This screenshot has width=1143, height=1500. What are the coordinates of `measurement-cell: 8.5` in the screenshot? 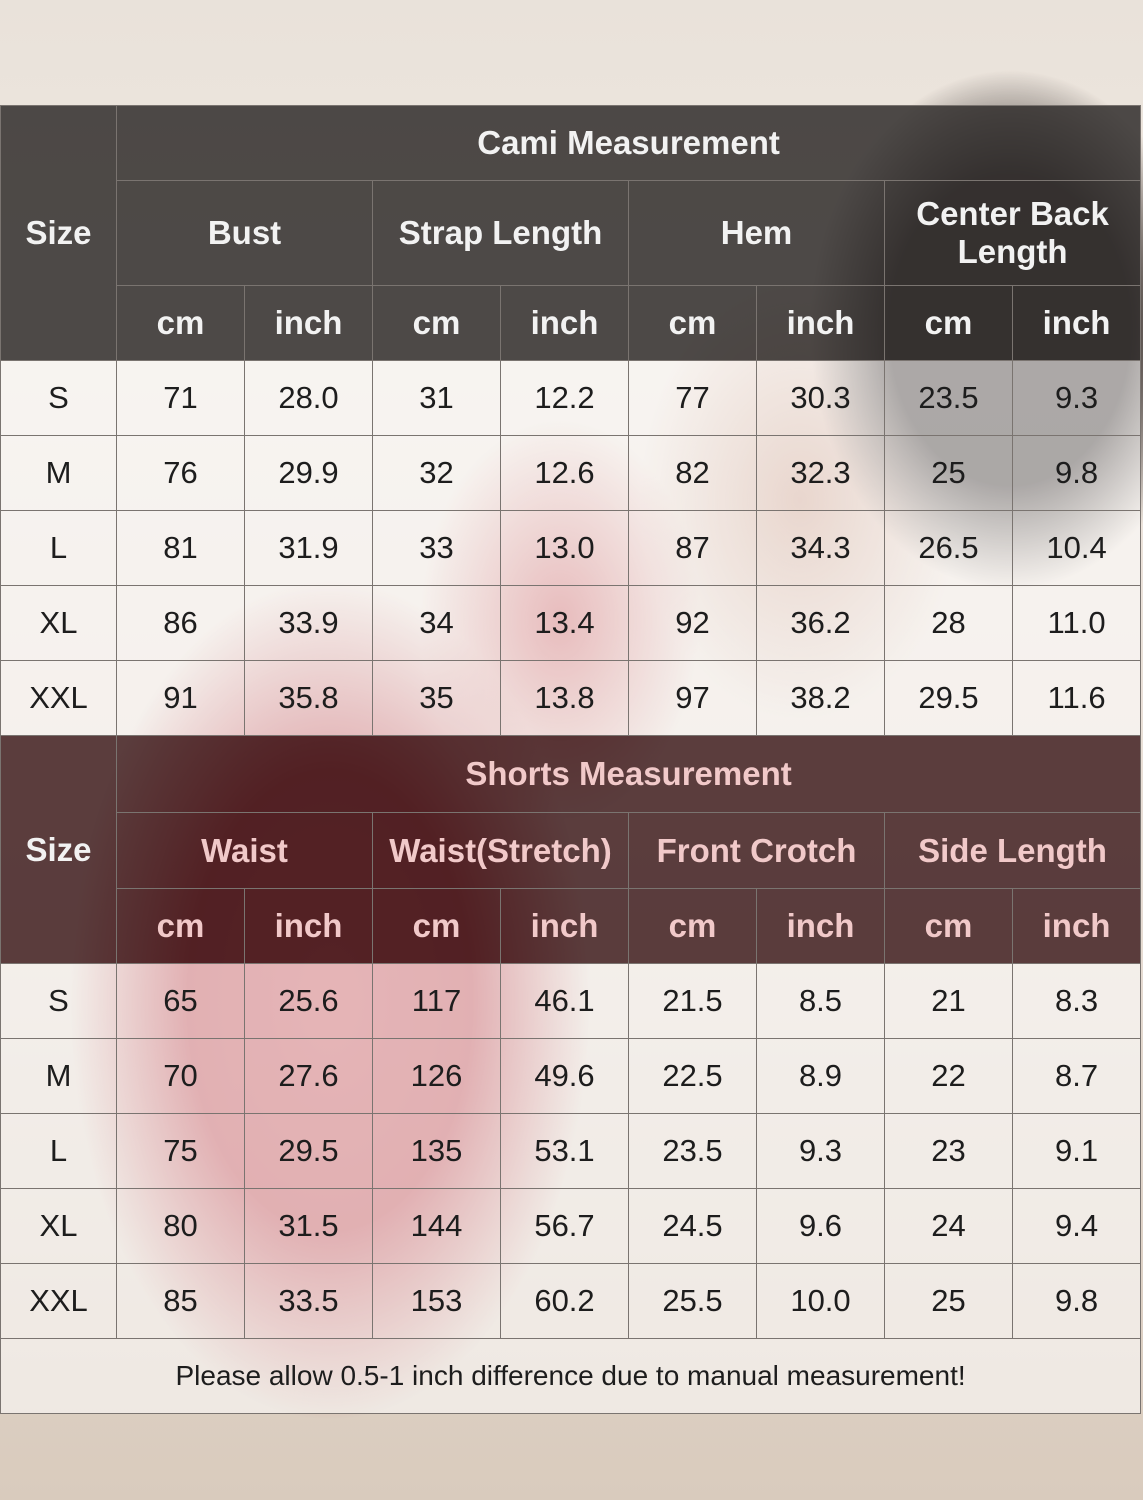 It's located at (820, 1001).